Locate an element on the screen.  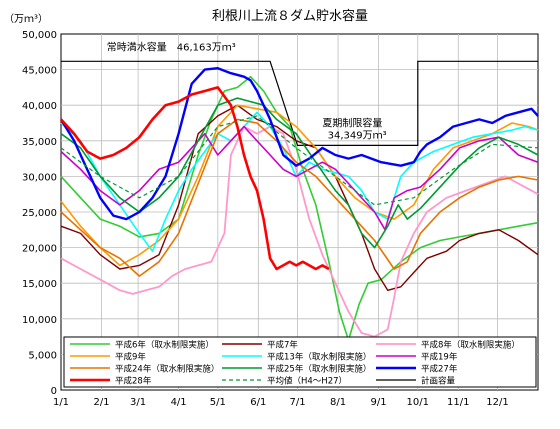
annotation-label: 常時満水容量 46,163万ｍ³ is located at coordinates (171, 46).